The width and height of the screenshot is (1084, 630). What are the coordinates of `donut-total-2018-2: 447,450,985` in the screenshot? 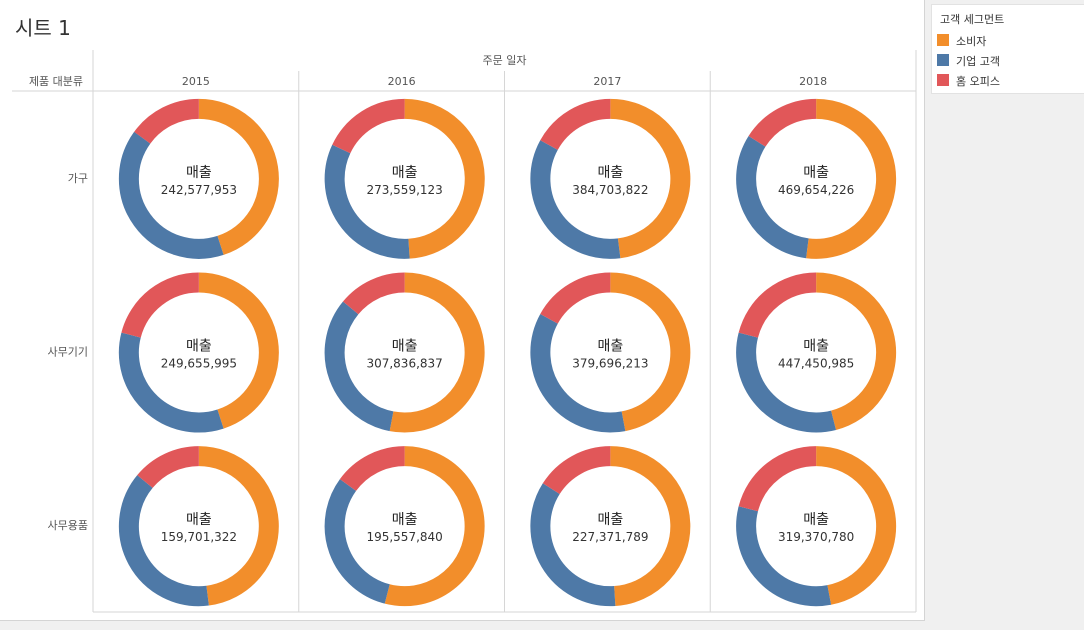 It's located at (816, 364).